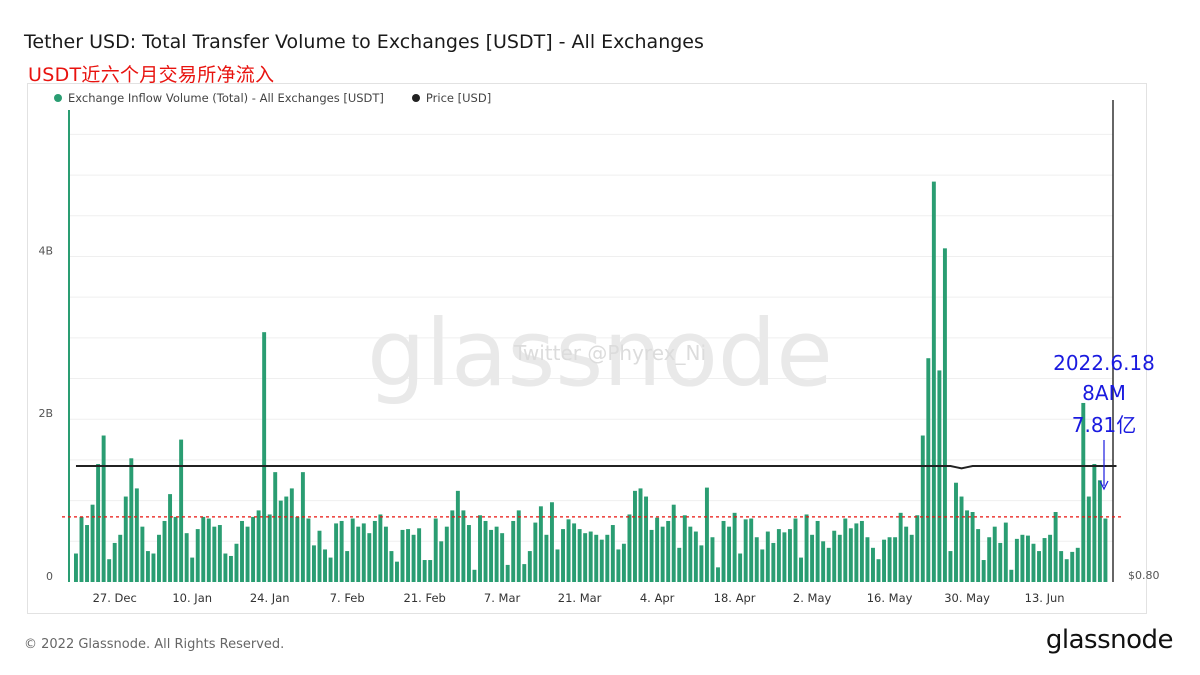 The image size is (1200, 675). Describe the element at coordinates (502, 598) in the screenshot. I see `x-tick-label: 7. Mar` at that location.